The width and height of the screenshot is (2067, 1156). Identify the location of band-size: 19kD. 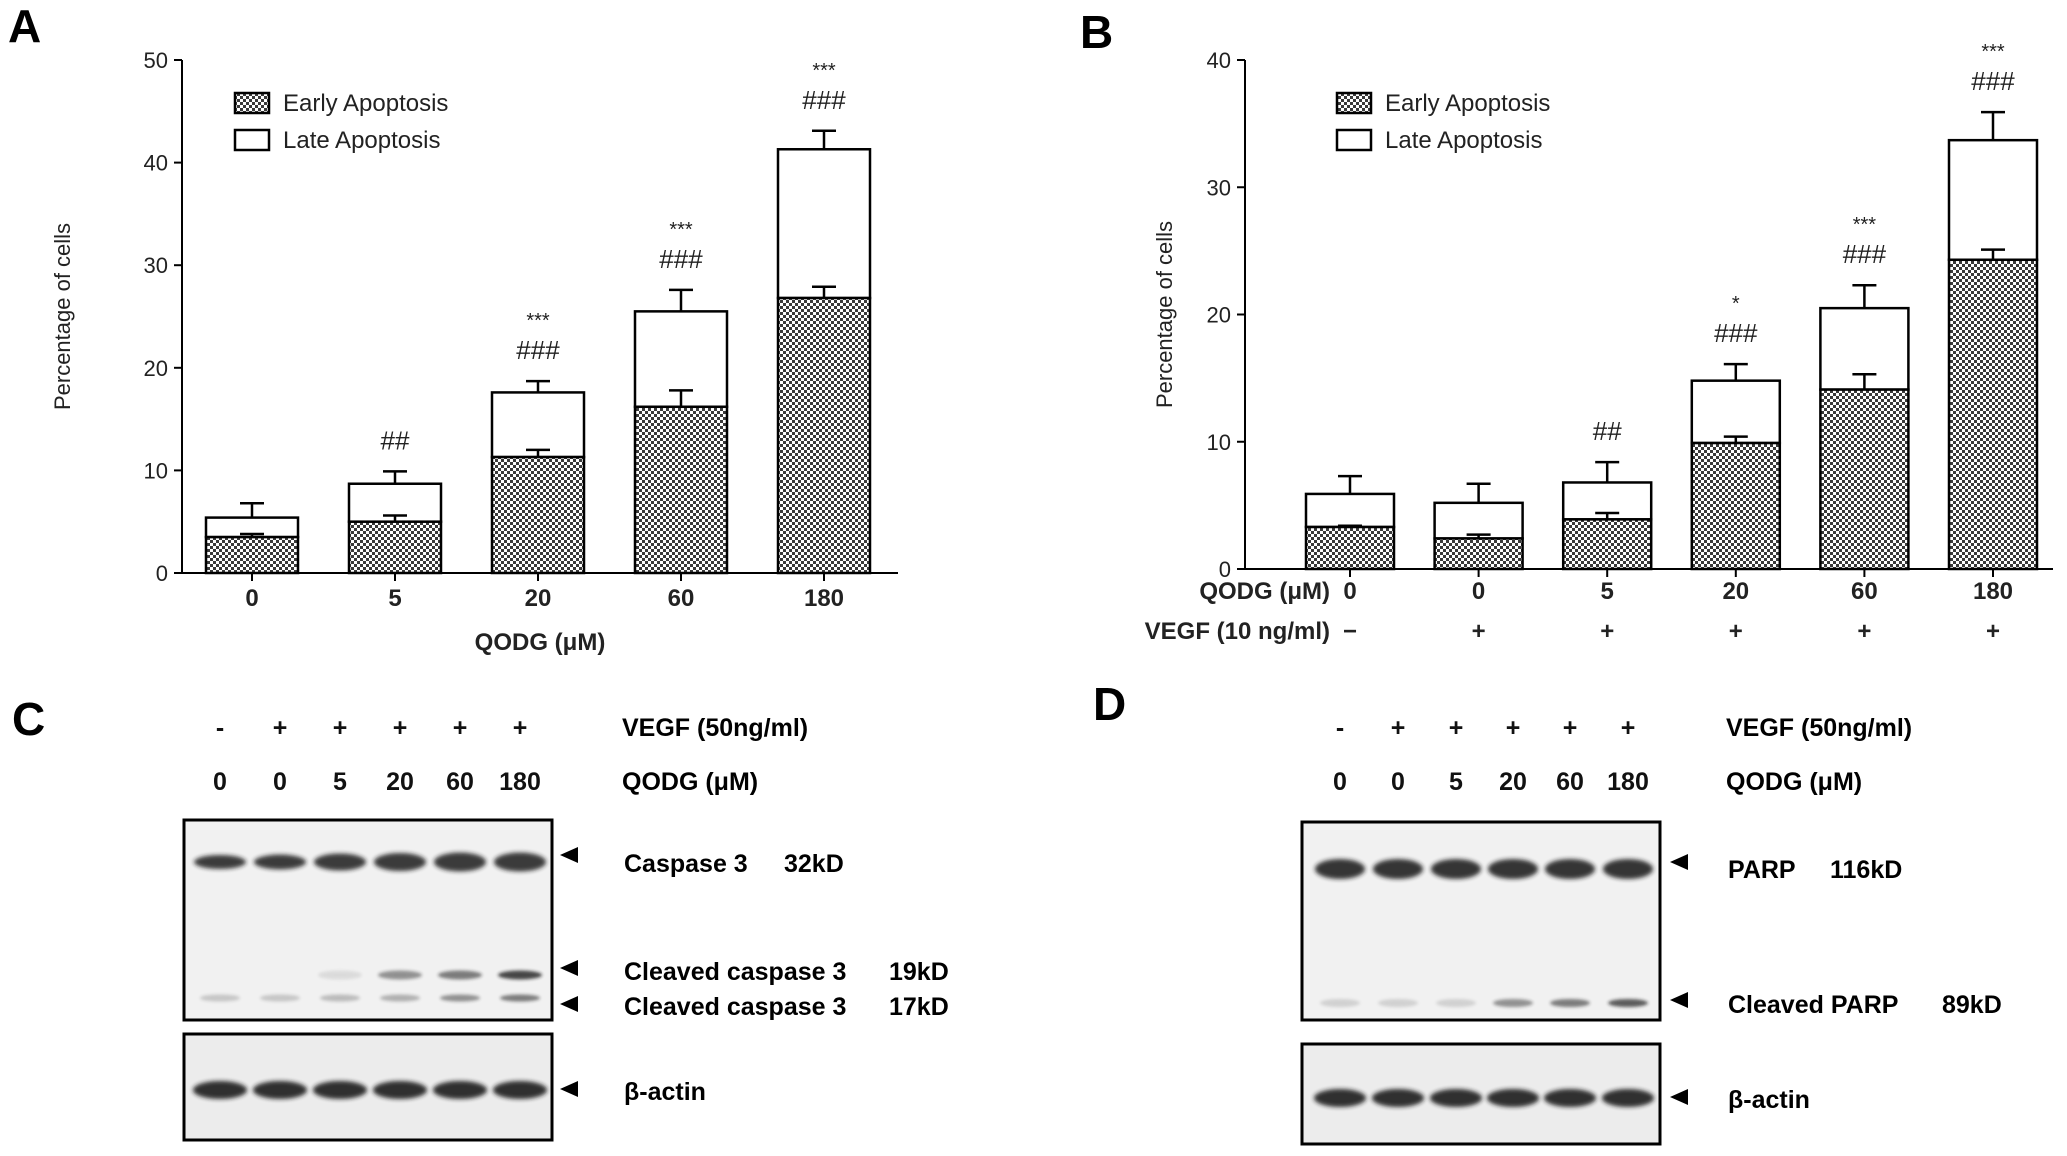
(919, 972).